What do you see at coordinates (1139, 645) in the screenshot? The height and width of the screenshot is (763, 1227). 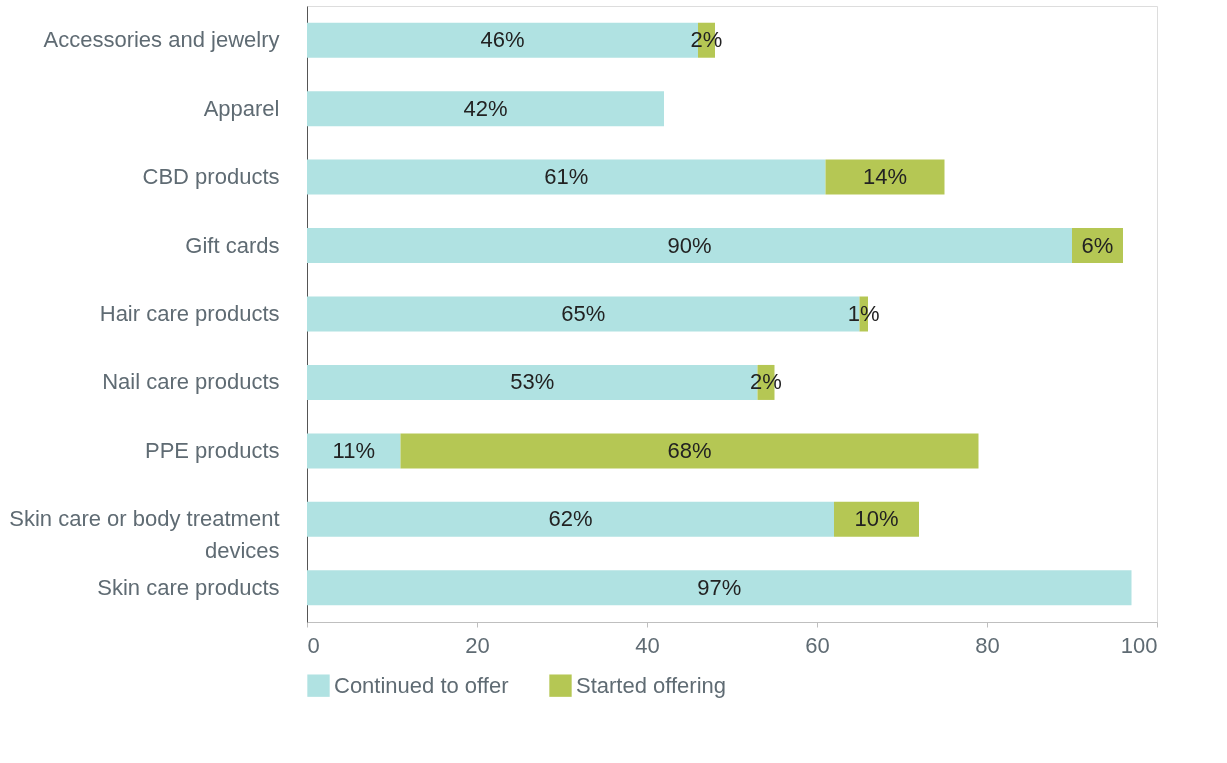 I see `x-tick-label: 100` at bounding box center [1139, 645].